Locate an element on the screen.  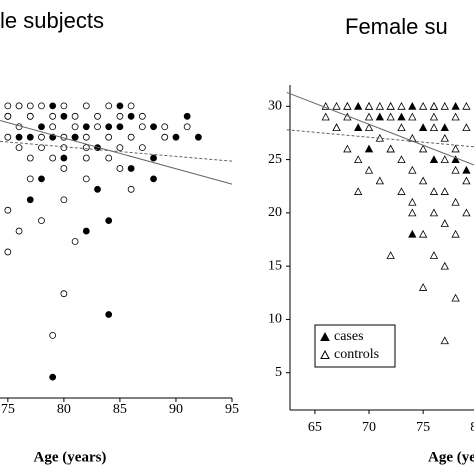
y-tick-label: 10 is located at coordinates (275, 319).